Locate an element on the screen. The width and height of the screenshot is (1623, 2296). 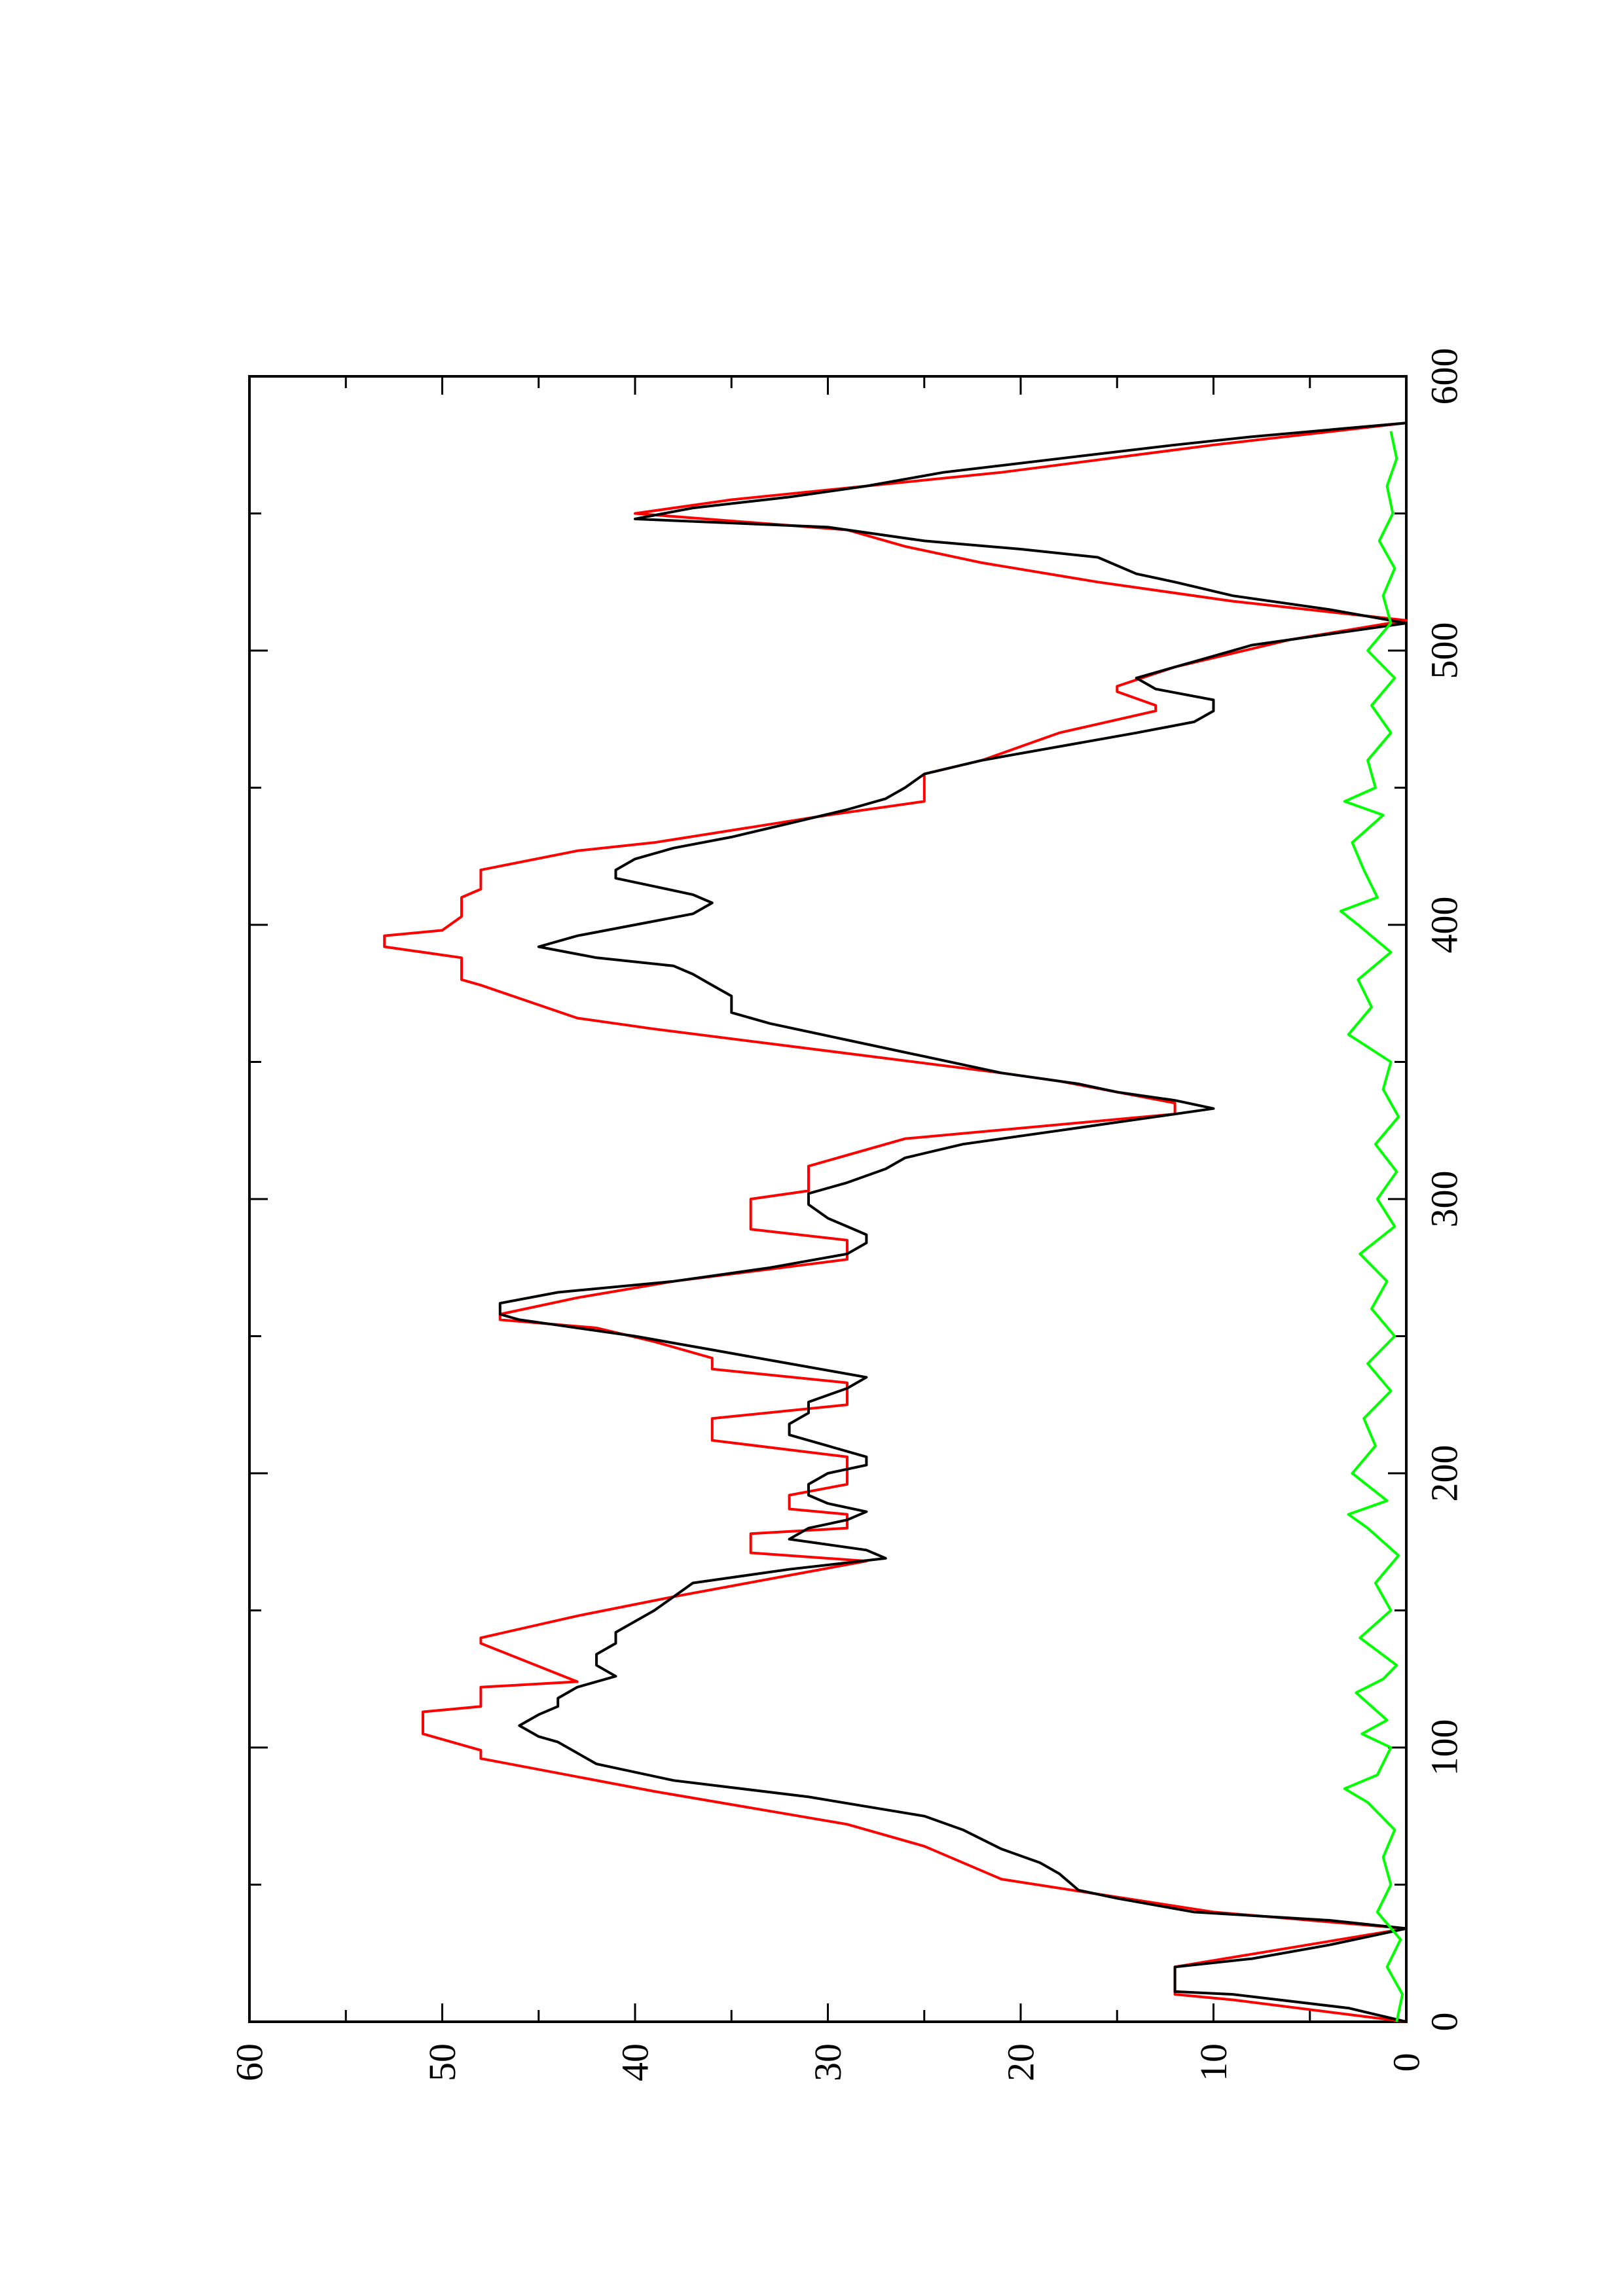
x-tick-label: 200 is located at coordinates (1444, 1473).